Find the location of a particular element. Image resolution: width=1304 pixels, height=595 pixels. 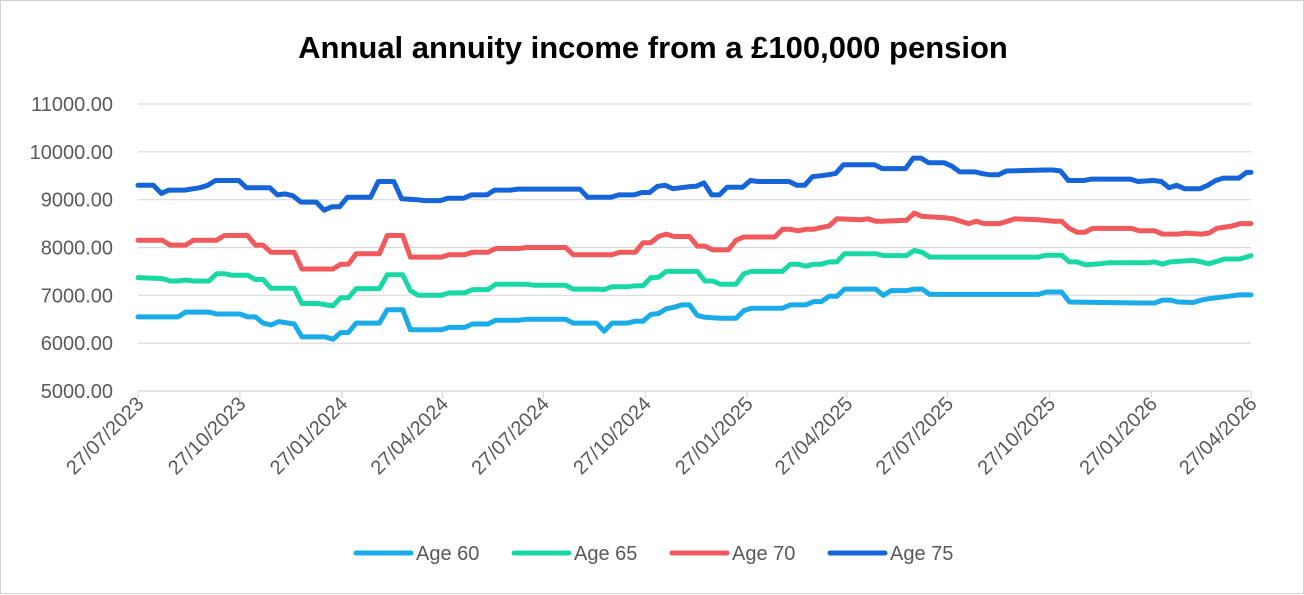

y-tick-label: 9000.00 is located at coordinates (77, 201).